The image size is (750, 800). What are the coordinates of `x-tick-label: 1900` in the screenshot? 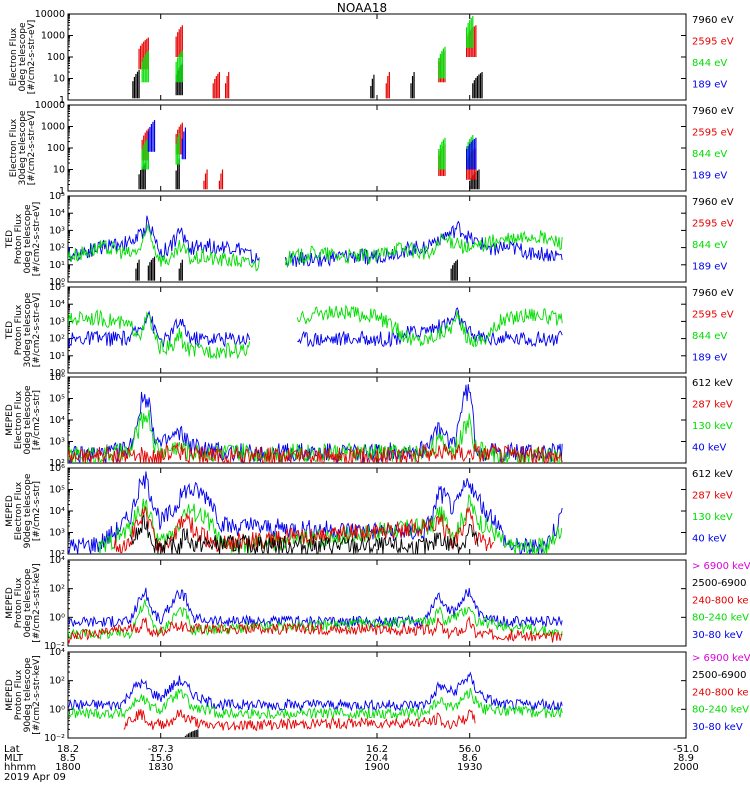 It's located at (376, 767).